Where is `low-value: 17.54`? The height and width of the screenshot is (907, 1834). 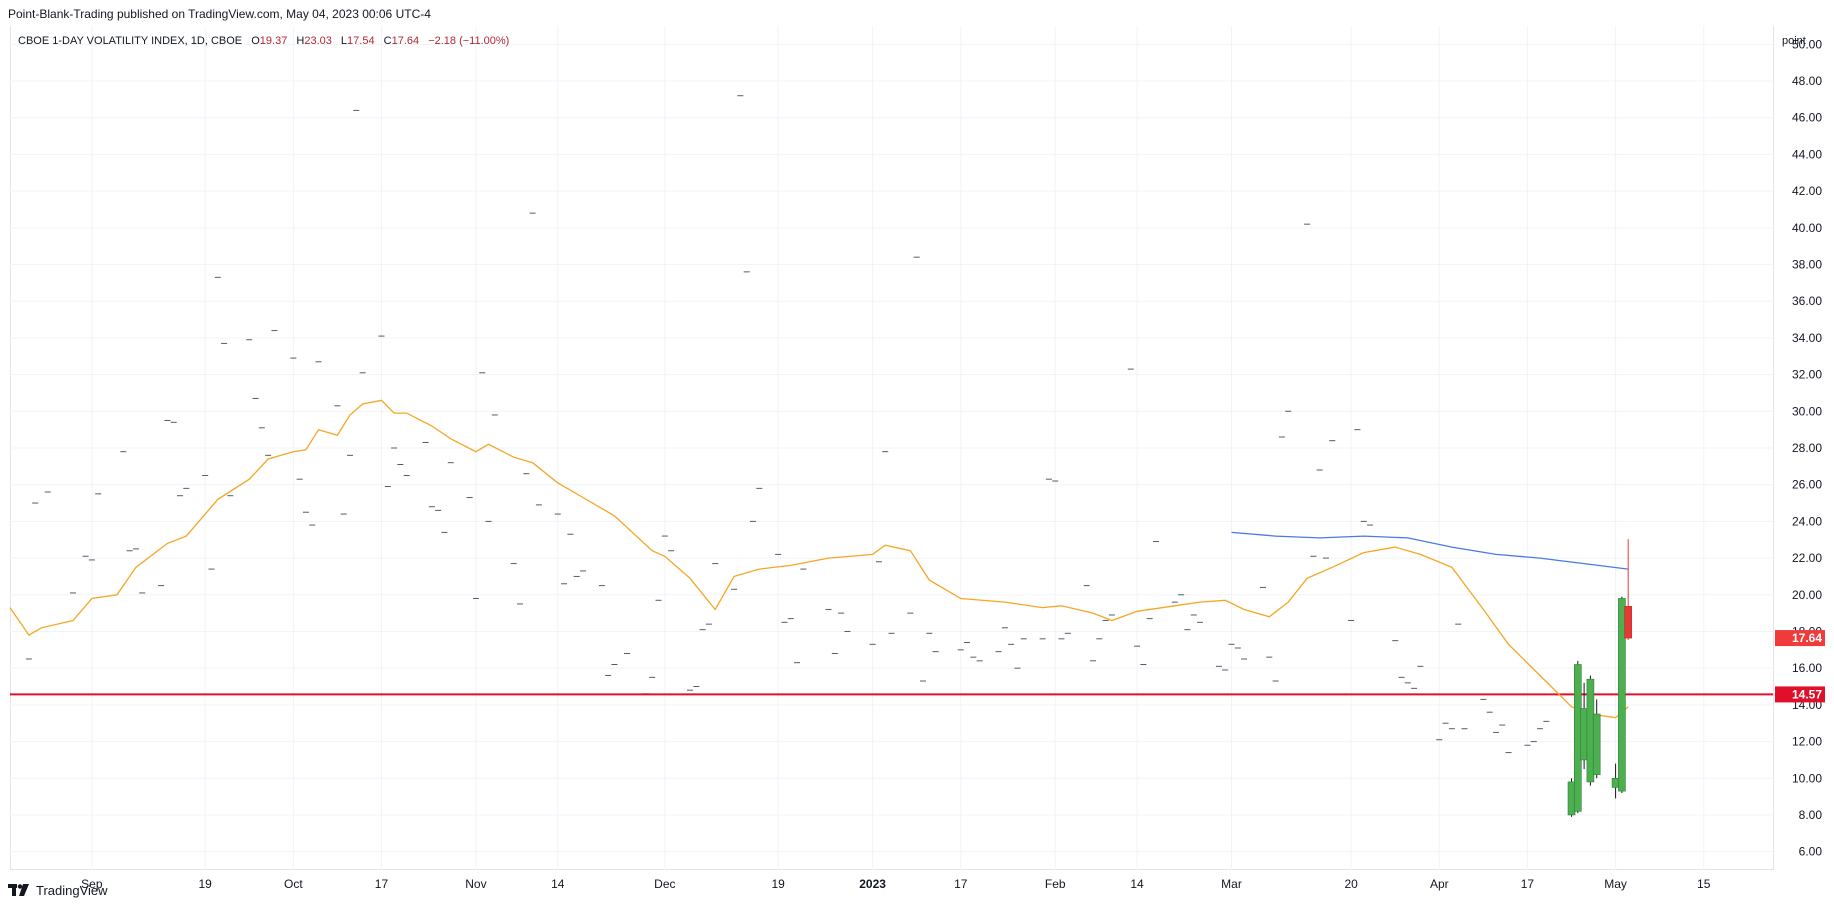
low-value: 17.54 is located at coordinates (361, 41).